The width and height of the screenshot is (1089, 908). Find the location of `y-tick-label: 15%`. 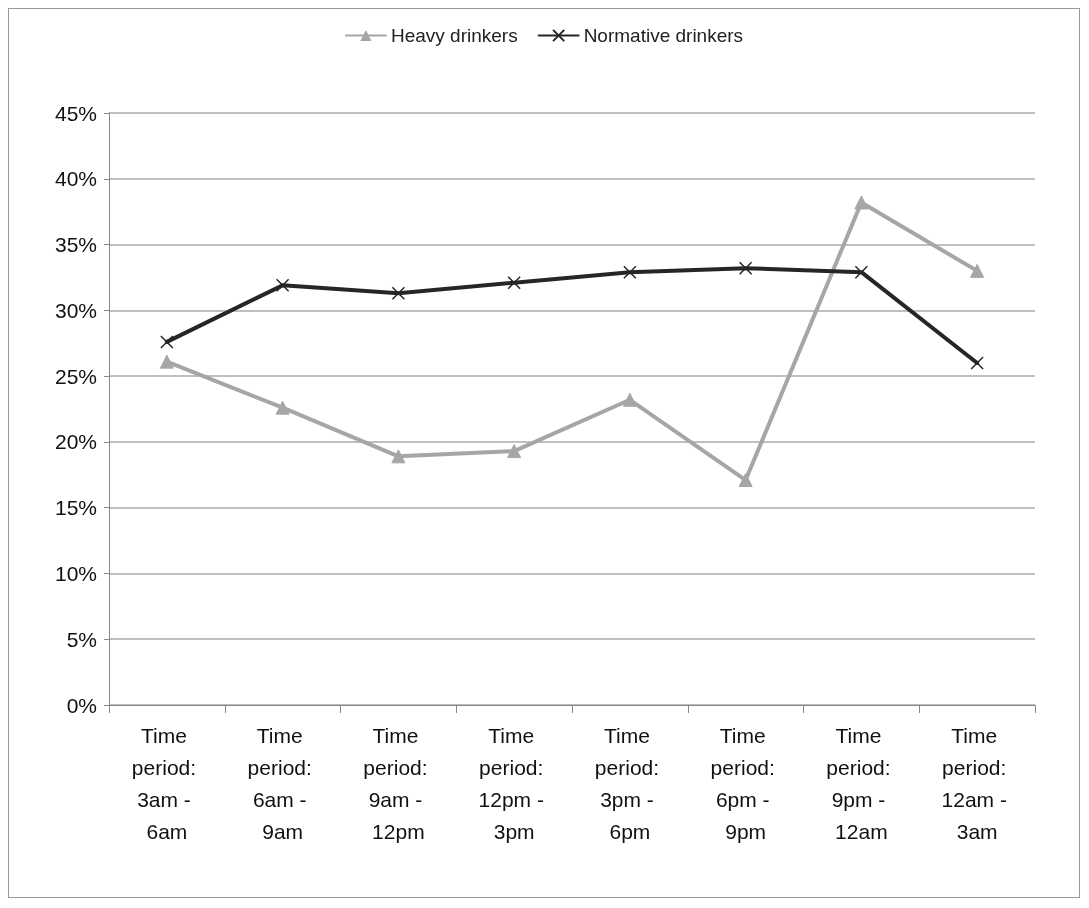

y-tick-label: 15% is located at coordinates (75, 508).